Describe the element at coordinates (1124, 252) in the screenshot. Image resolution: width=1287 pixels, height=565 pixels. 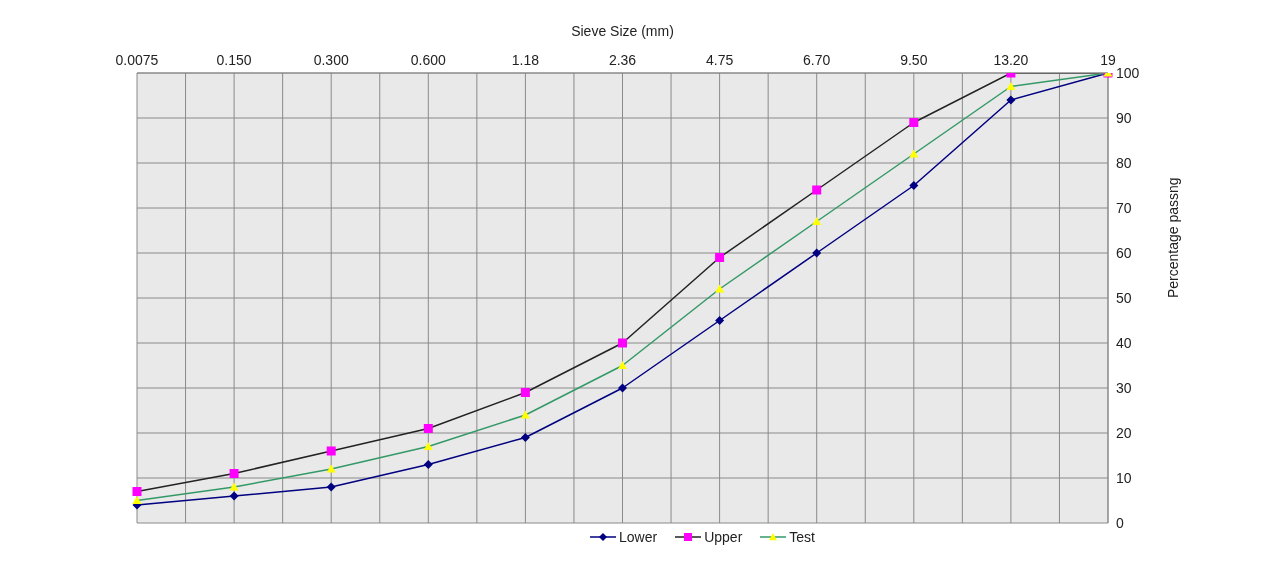
I see `y-tick-label: 60` at that location.